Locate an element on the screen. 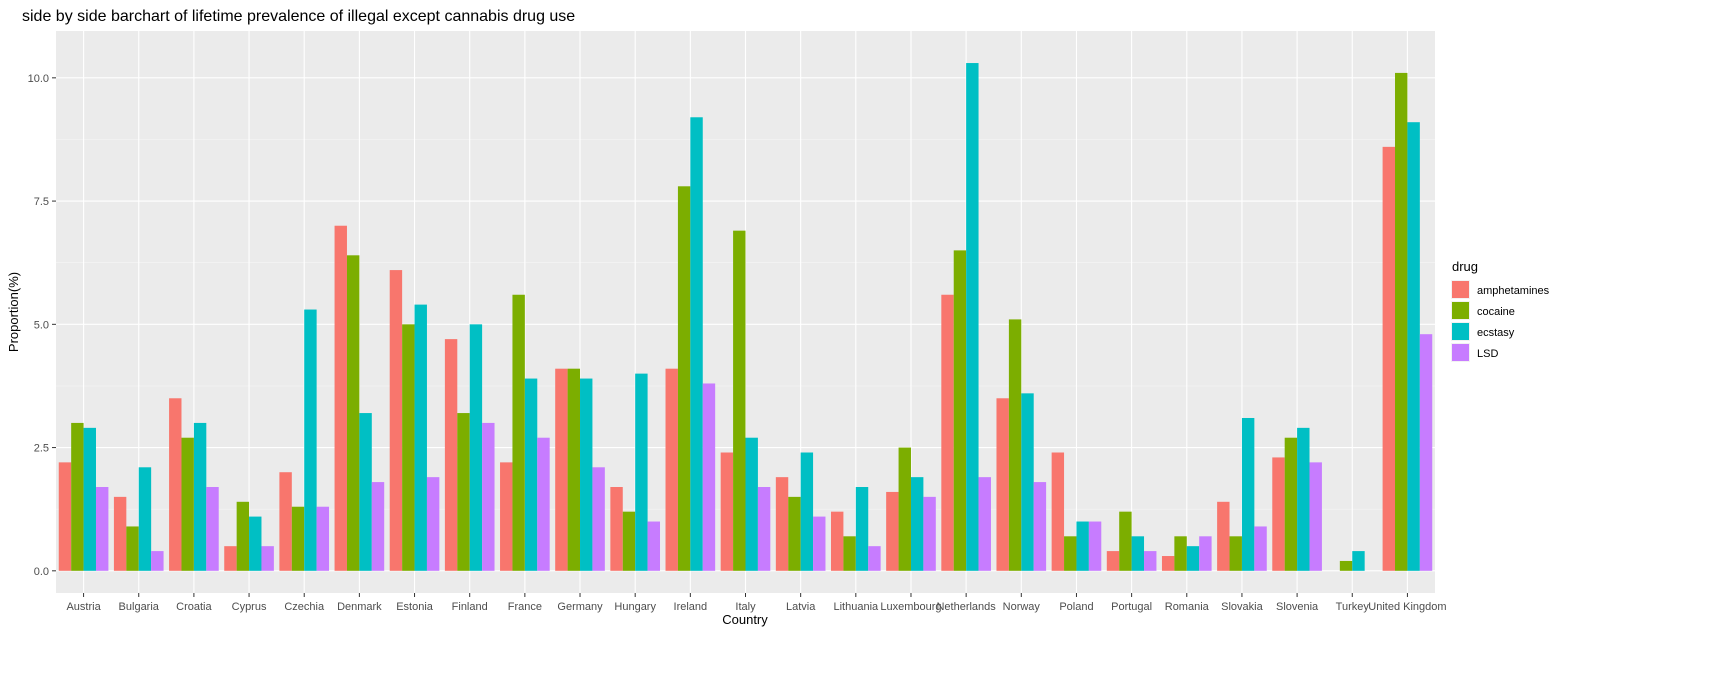  bar-ecstasy-portugal is located at coordinates (1138, 553).